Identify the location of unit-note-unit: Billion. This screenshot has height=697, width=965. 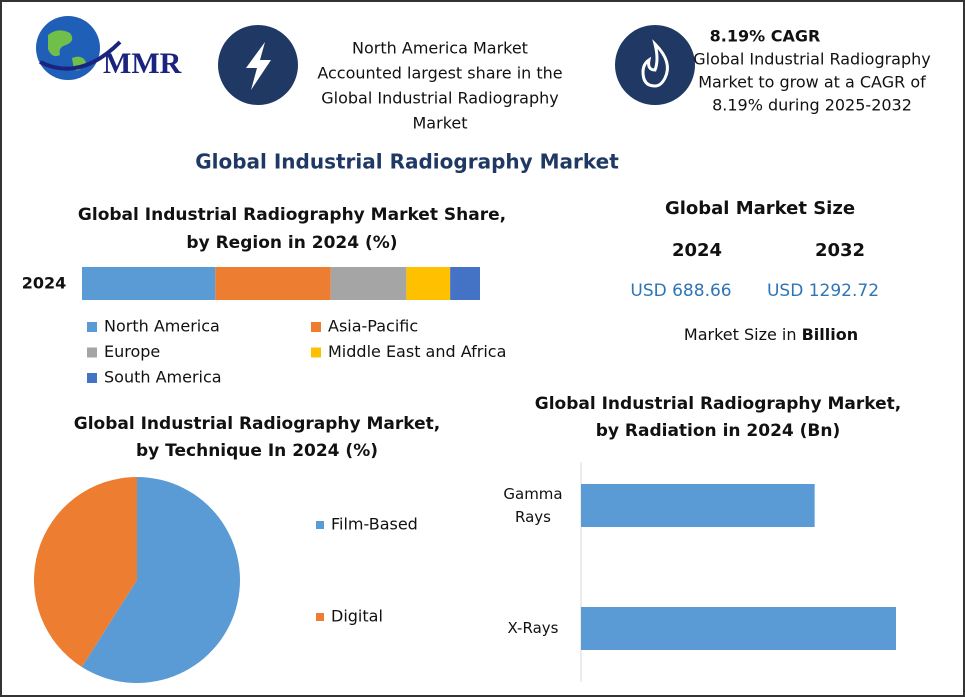
(830, 334).